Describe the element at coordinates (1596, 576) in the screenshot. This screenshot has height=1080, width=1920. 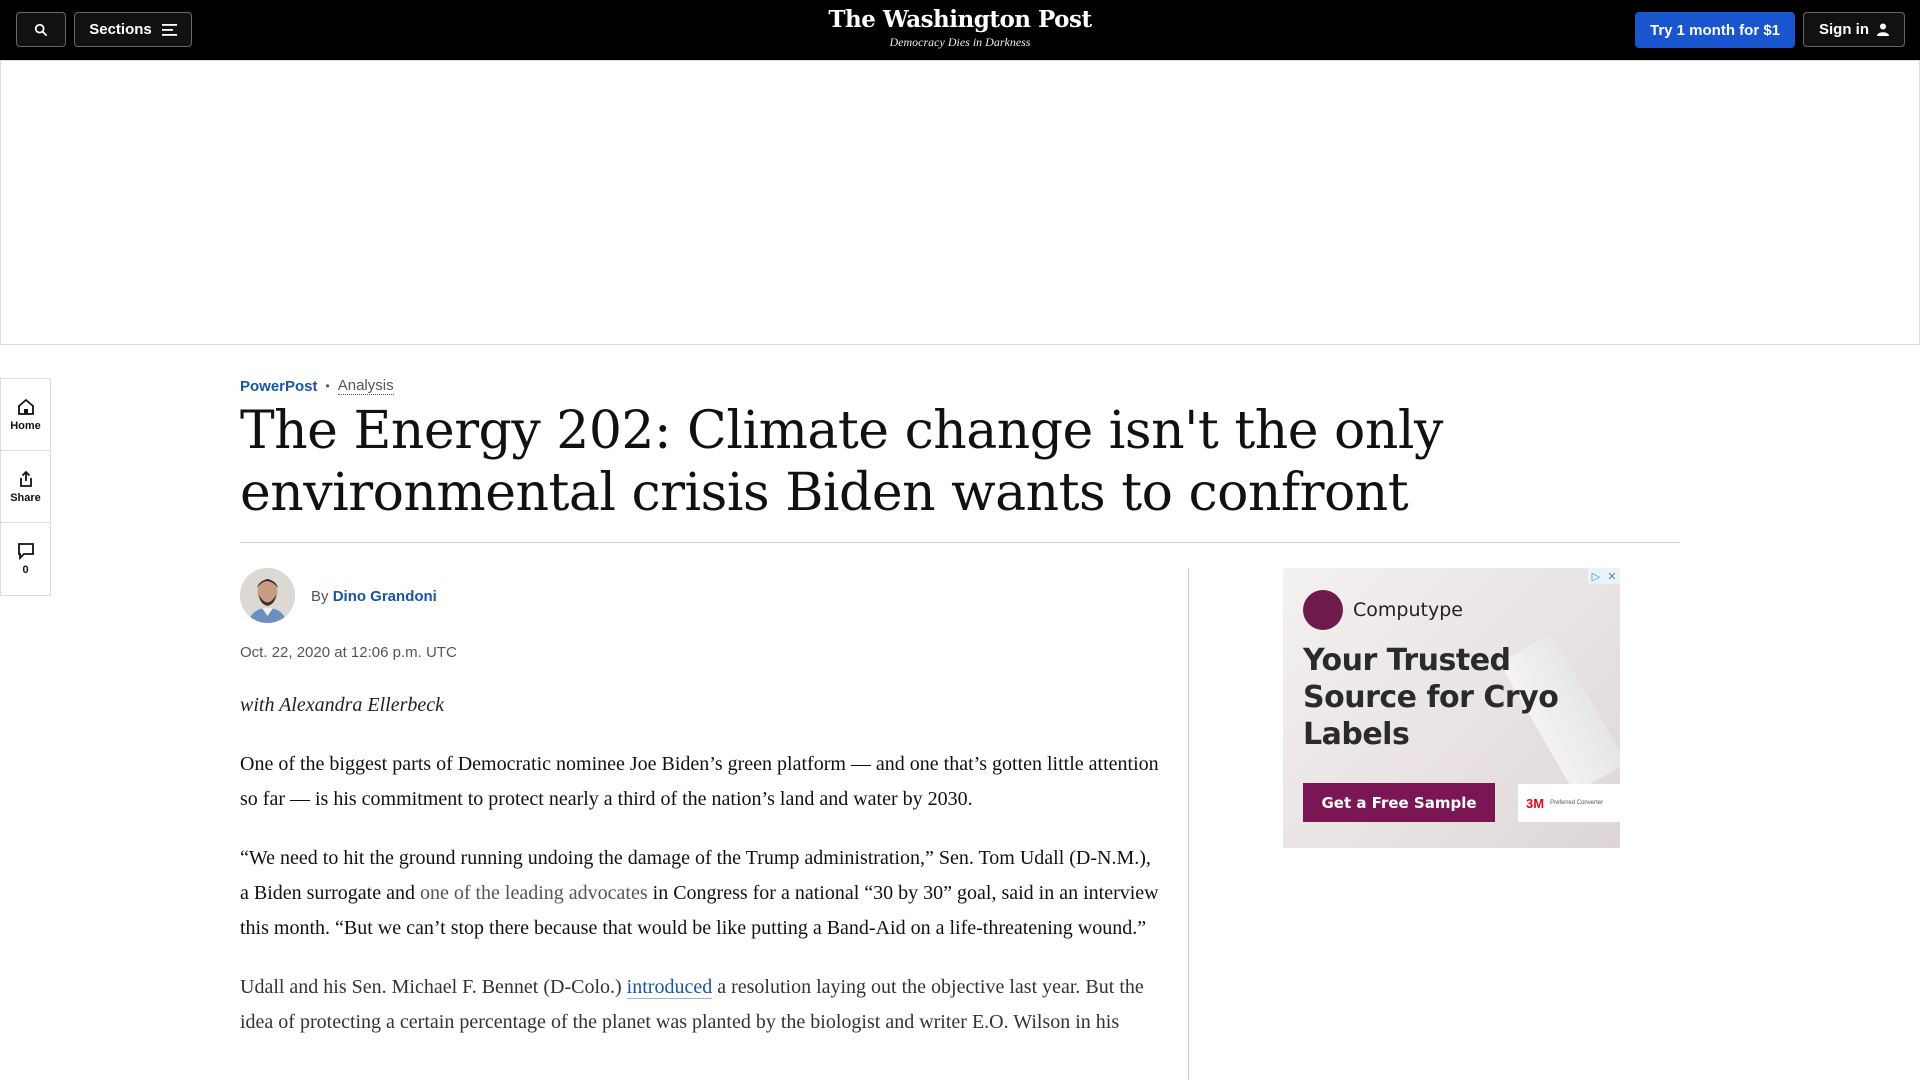
I see `ad-info-icon: ▷` at that location.